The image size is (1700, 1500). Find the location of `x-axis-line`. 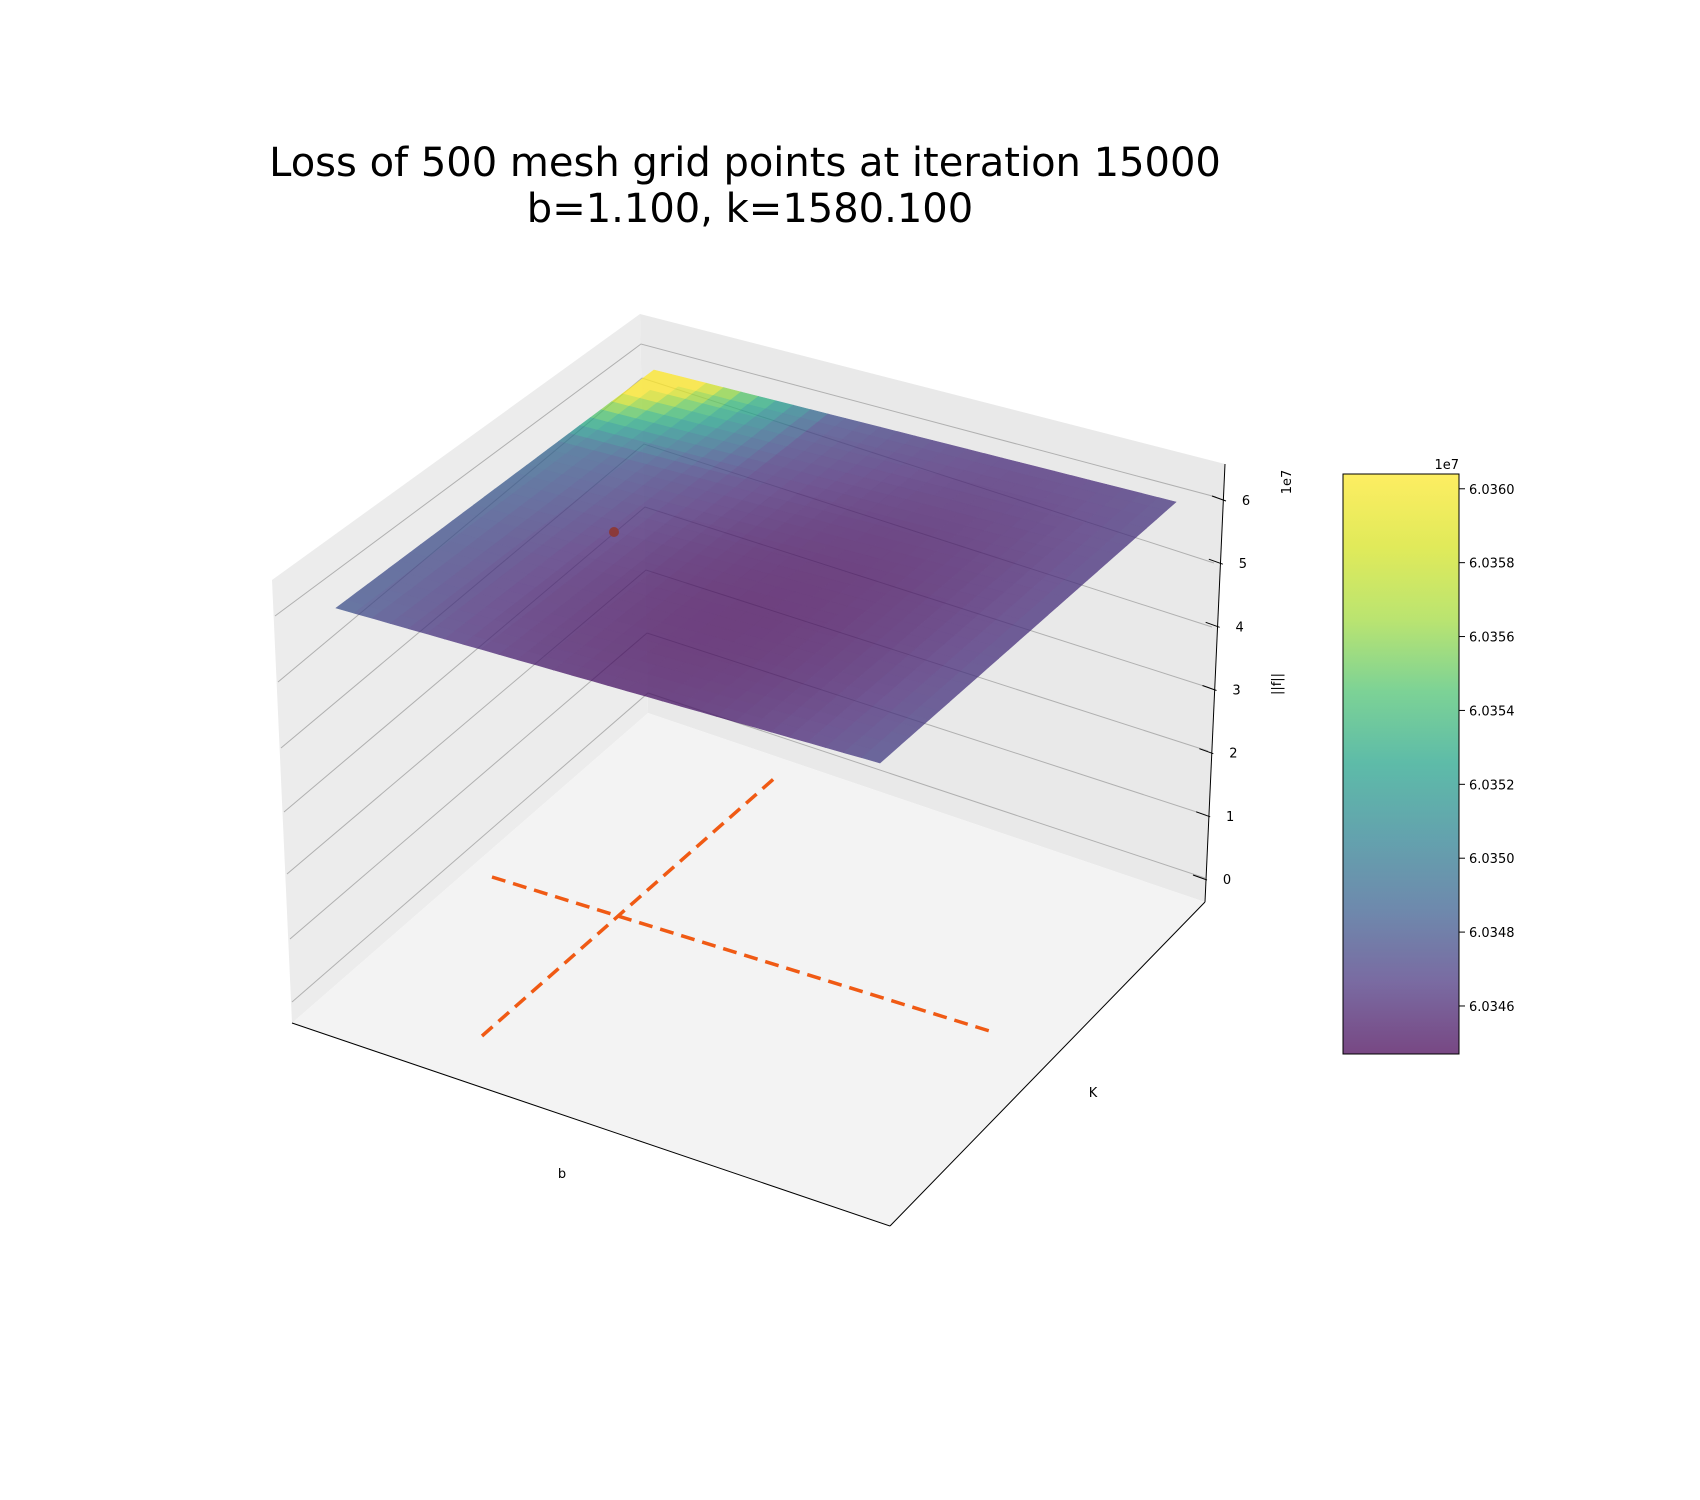

x-axis-line is located at coordinates (591, 1124).